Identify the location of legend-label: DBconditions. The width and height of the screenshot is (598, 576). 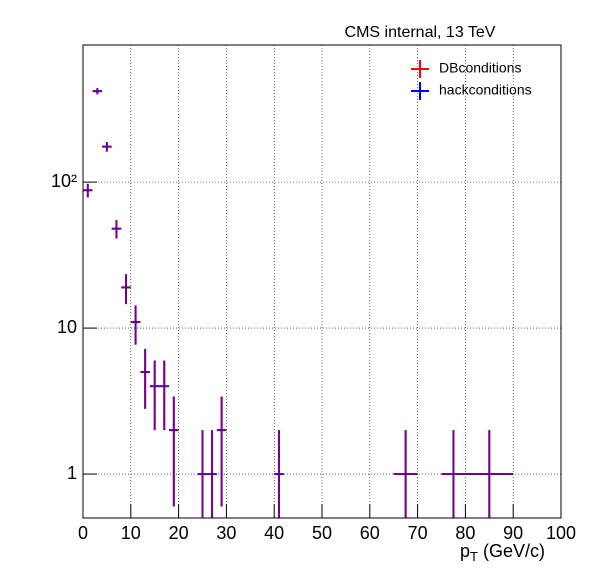
(480, 68).